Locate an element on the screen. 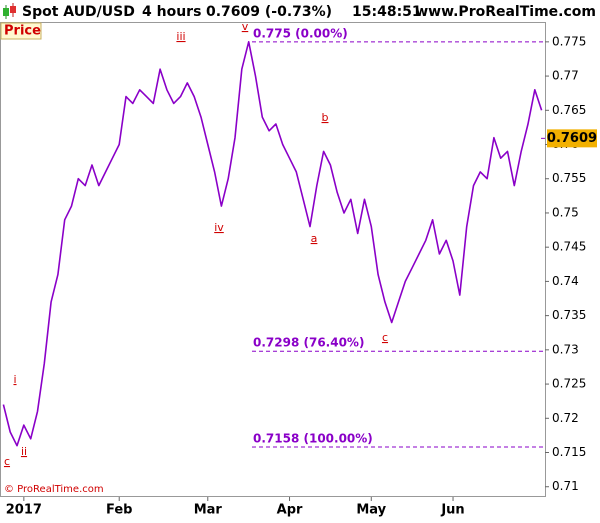 The width and height of the screenshot is (600, 523). interval: 4 hours is located at coordinates (171, 12).